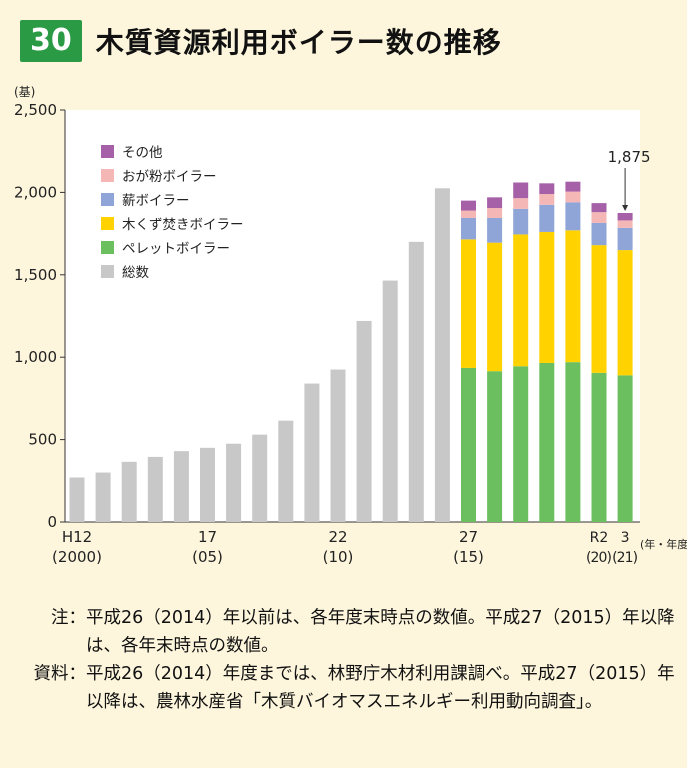 This screenshot has width=687, height=768. Describe the element at coordinates (35, 110) in the screenshot. I see `y-tick-label: 2,500` at that location.